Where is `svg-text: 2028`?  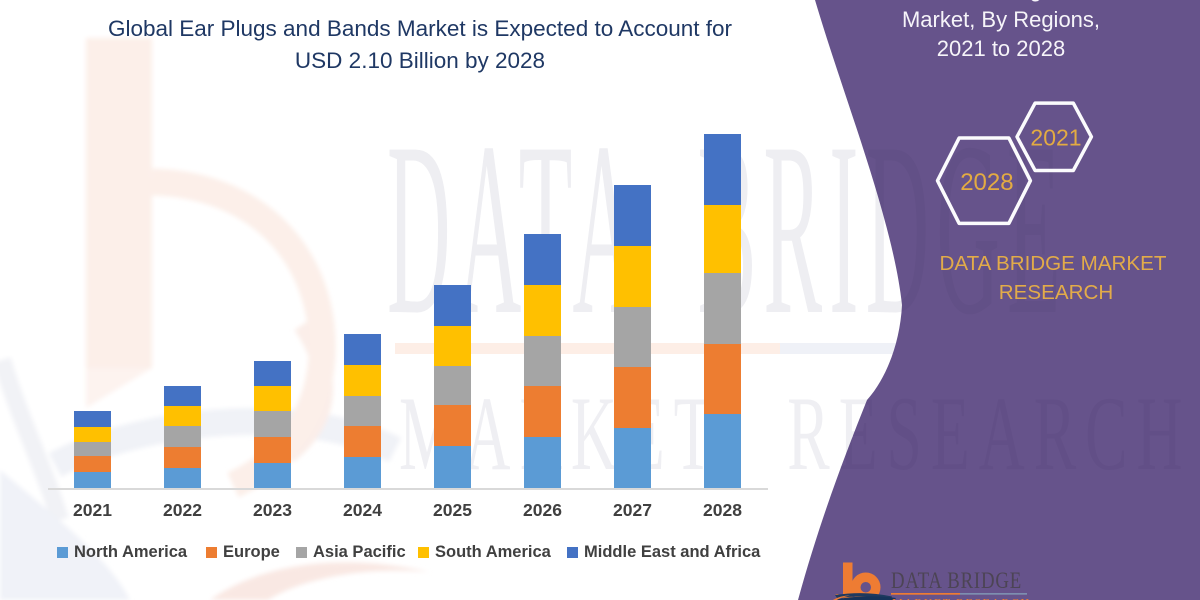
svg-text: 2028 is located at coordinates (986, 182).